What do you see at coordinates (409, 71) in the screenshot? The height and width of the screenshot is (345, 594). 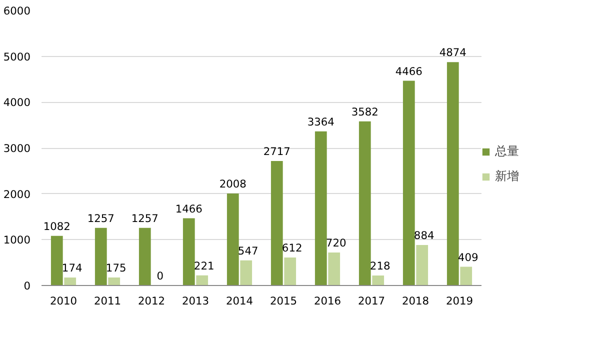 I see `data-label: 4466` at bounding box center [409, 71].